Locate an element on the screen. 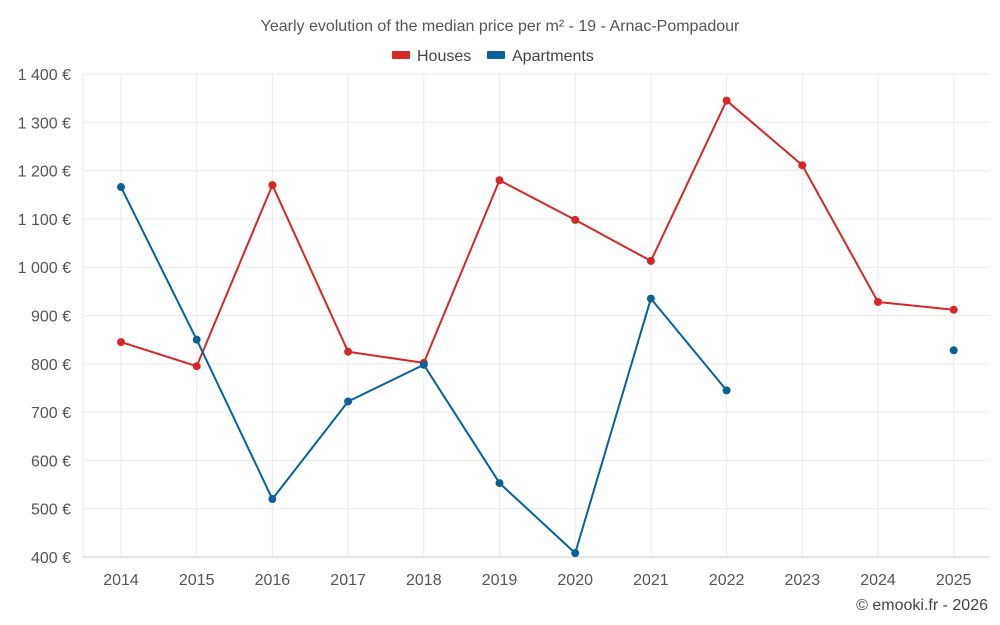 The image size is (1000, 625). x-tick-label: 2025 is located at coordinates (954, 580).